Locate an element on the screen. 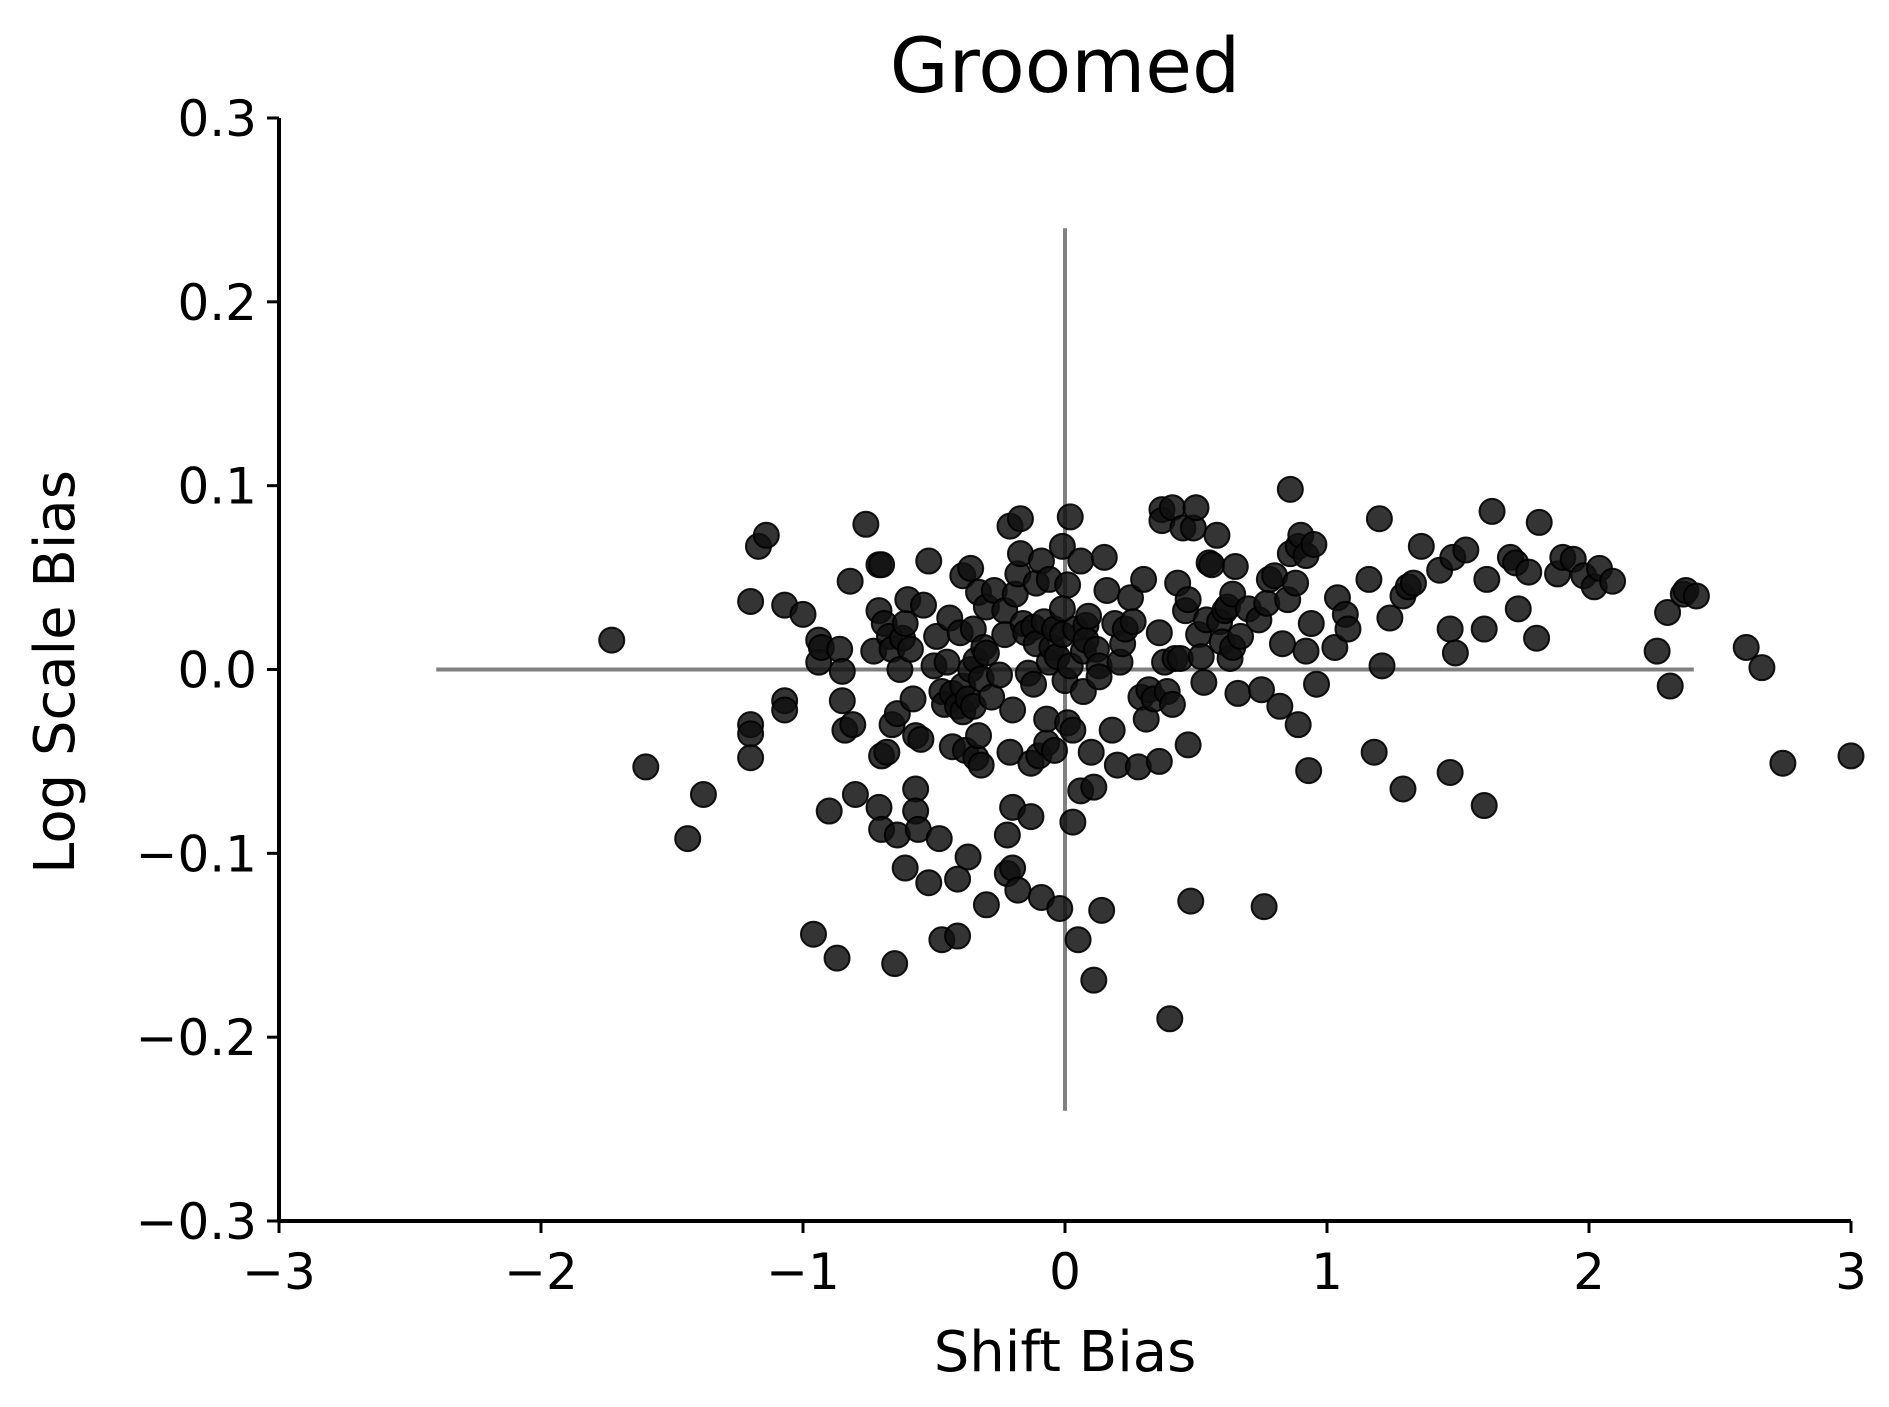 Image resolution: width=1889 pixels, height=1407 pixels. x-tick-label: −3 is located at coordinates (279, 1272).